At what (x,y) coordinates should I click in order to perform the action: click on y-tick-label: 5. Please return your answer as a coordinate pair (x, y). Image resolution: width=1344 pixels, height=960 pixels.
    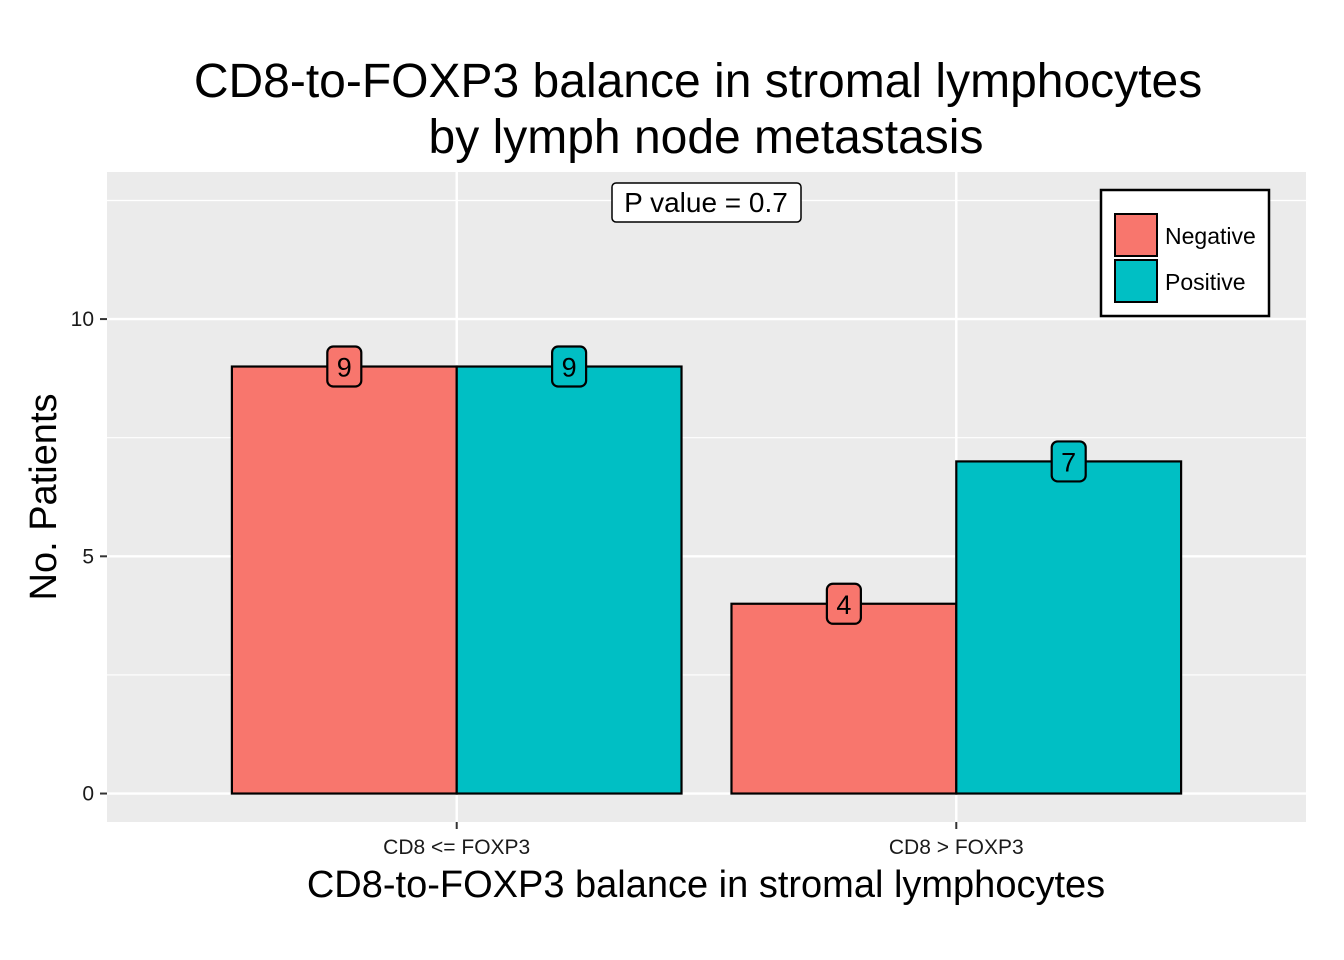
    Looking at the image, I should click on (88, 556).